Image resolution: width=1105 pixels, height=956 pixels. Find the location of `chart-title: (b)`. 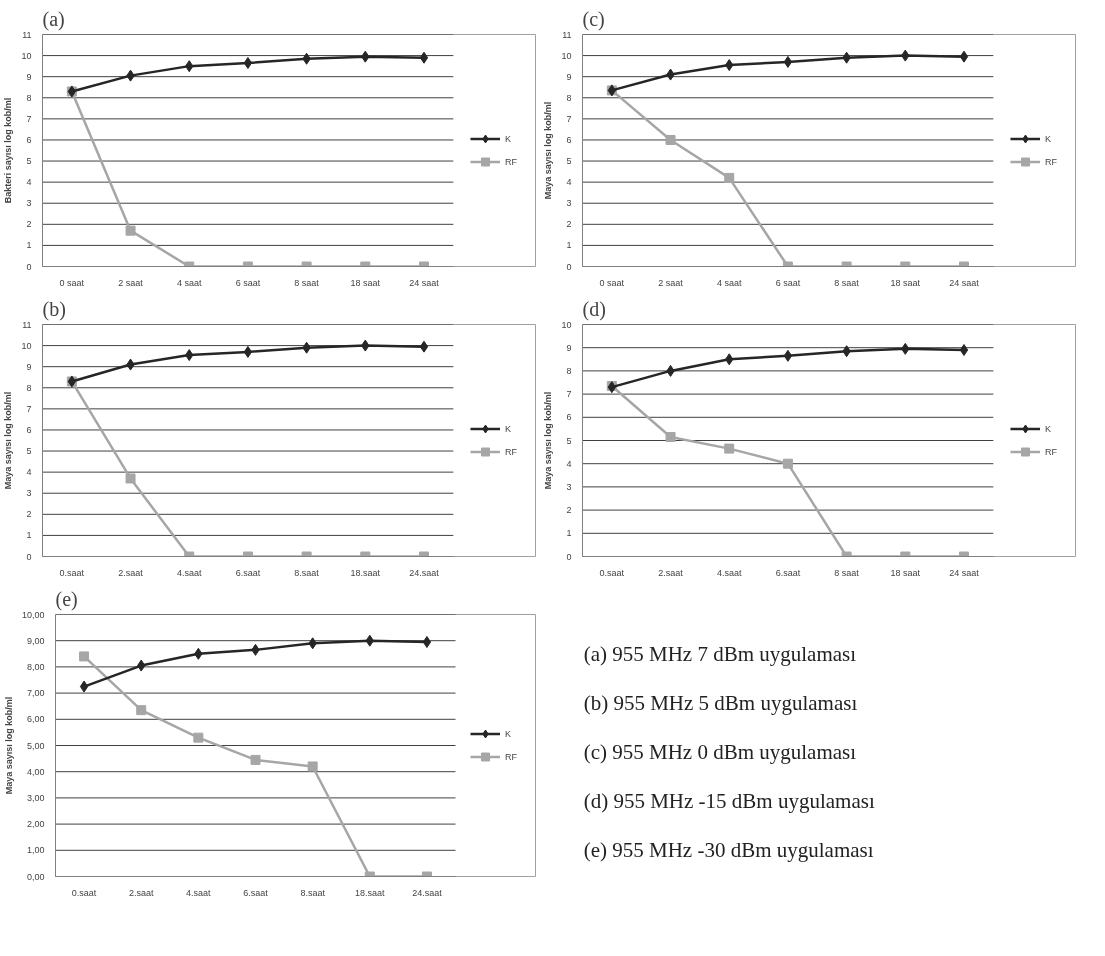

chart-title: (b) is located at coordinates (54, 309).